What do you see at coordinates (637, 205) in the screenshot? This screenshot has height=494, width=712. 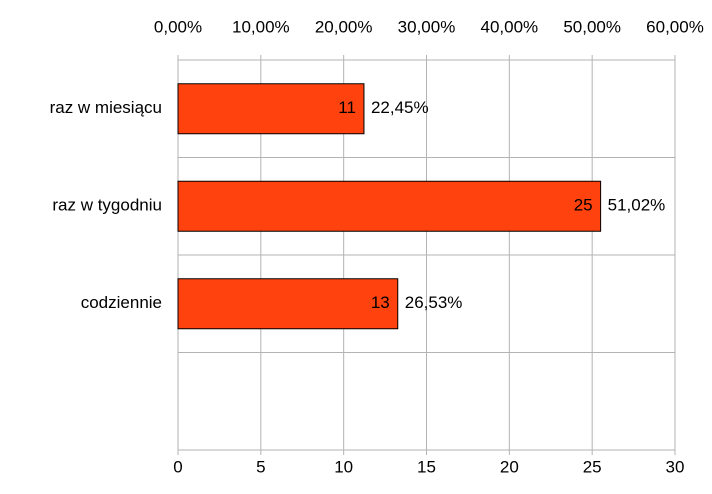 I see `percent-label: 51,02%` at bounding box center [637, 205].